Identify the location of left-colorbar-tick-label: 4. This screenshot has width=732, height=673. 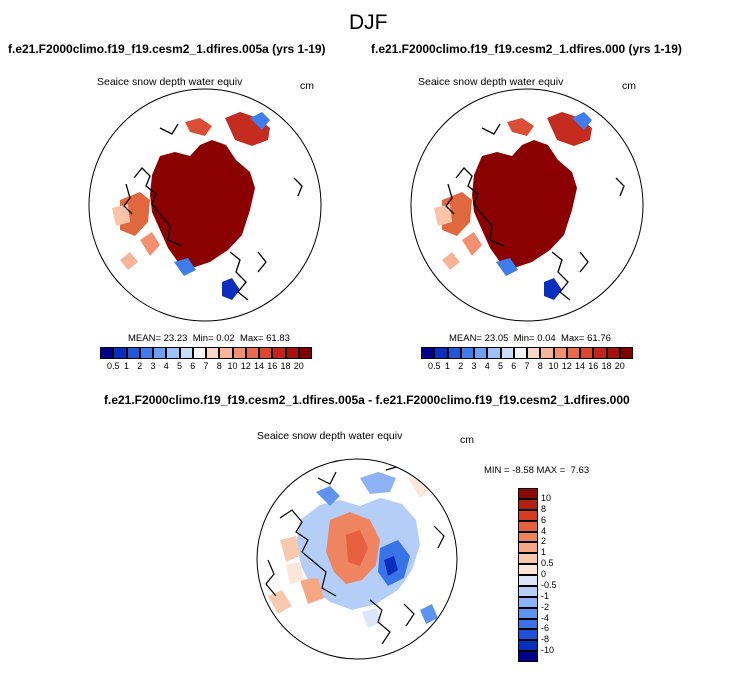
(166, 366).